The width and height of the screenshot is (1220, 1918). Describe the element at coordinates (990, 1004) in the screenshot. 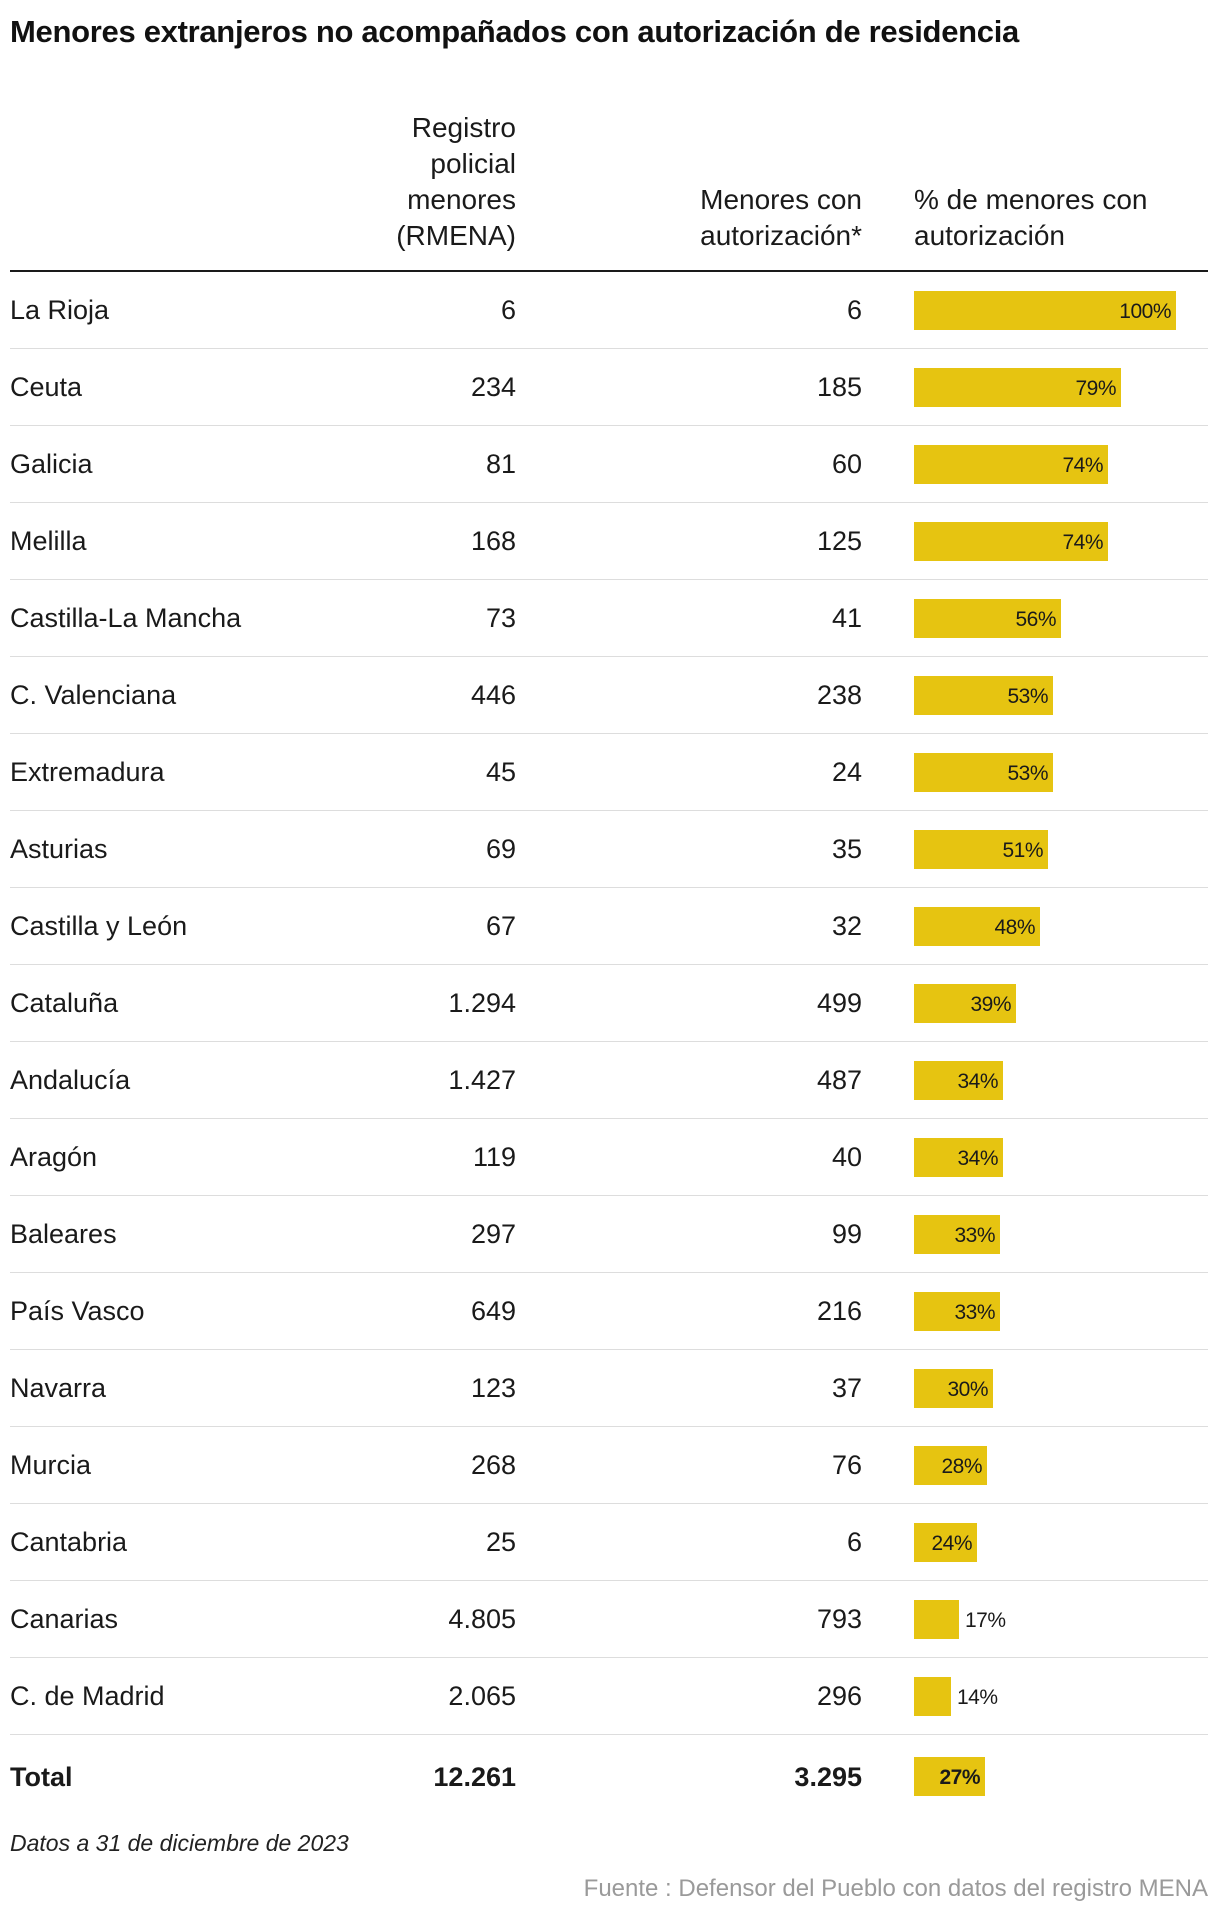

I see `percent-label: 39%` at that location.